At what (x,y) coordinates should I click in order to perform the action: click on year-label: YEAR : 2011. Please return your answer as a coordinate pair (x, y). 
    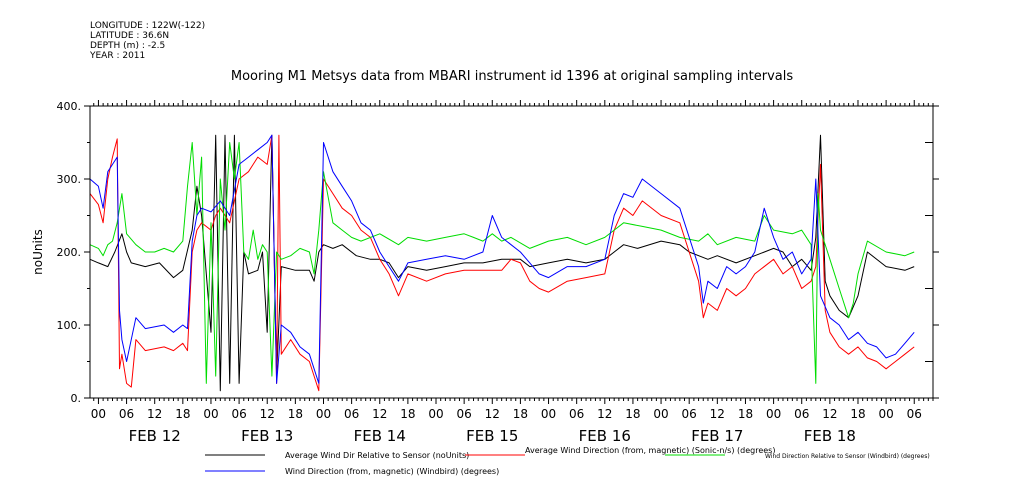
    Looking at the image, I should click on (118, 56).